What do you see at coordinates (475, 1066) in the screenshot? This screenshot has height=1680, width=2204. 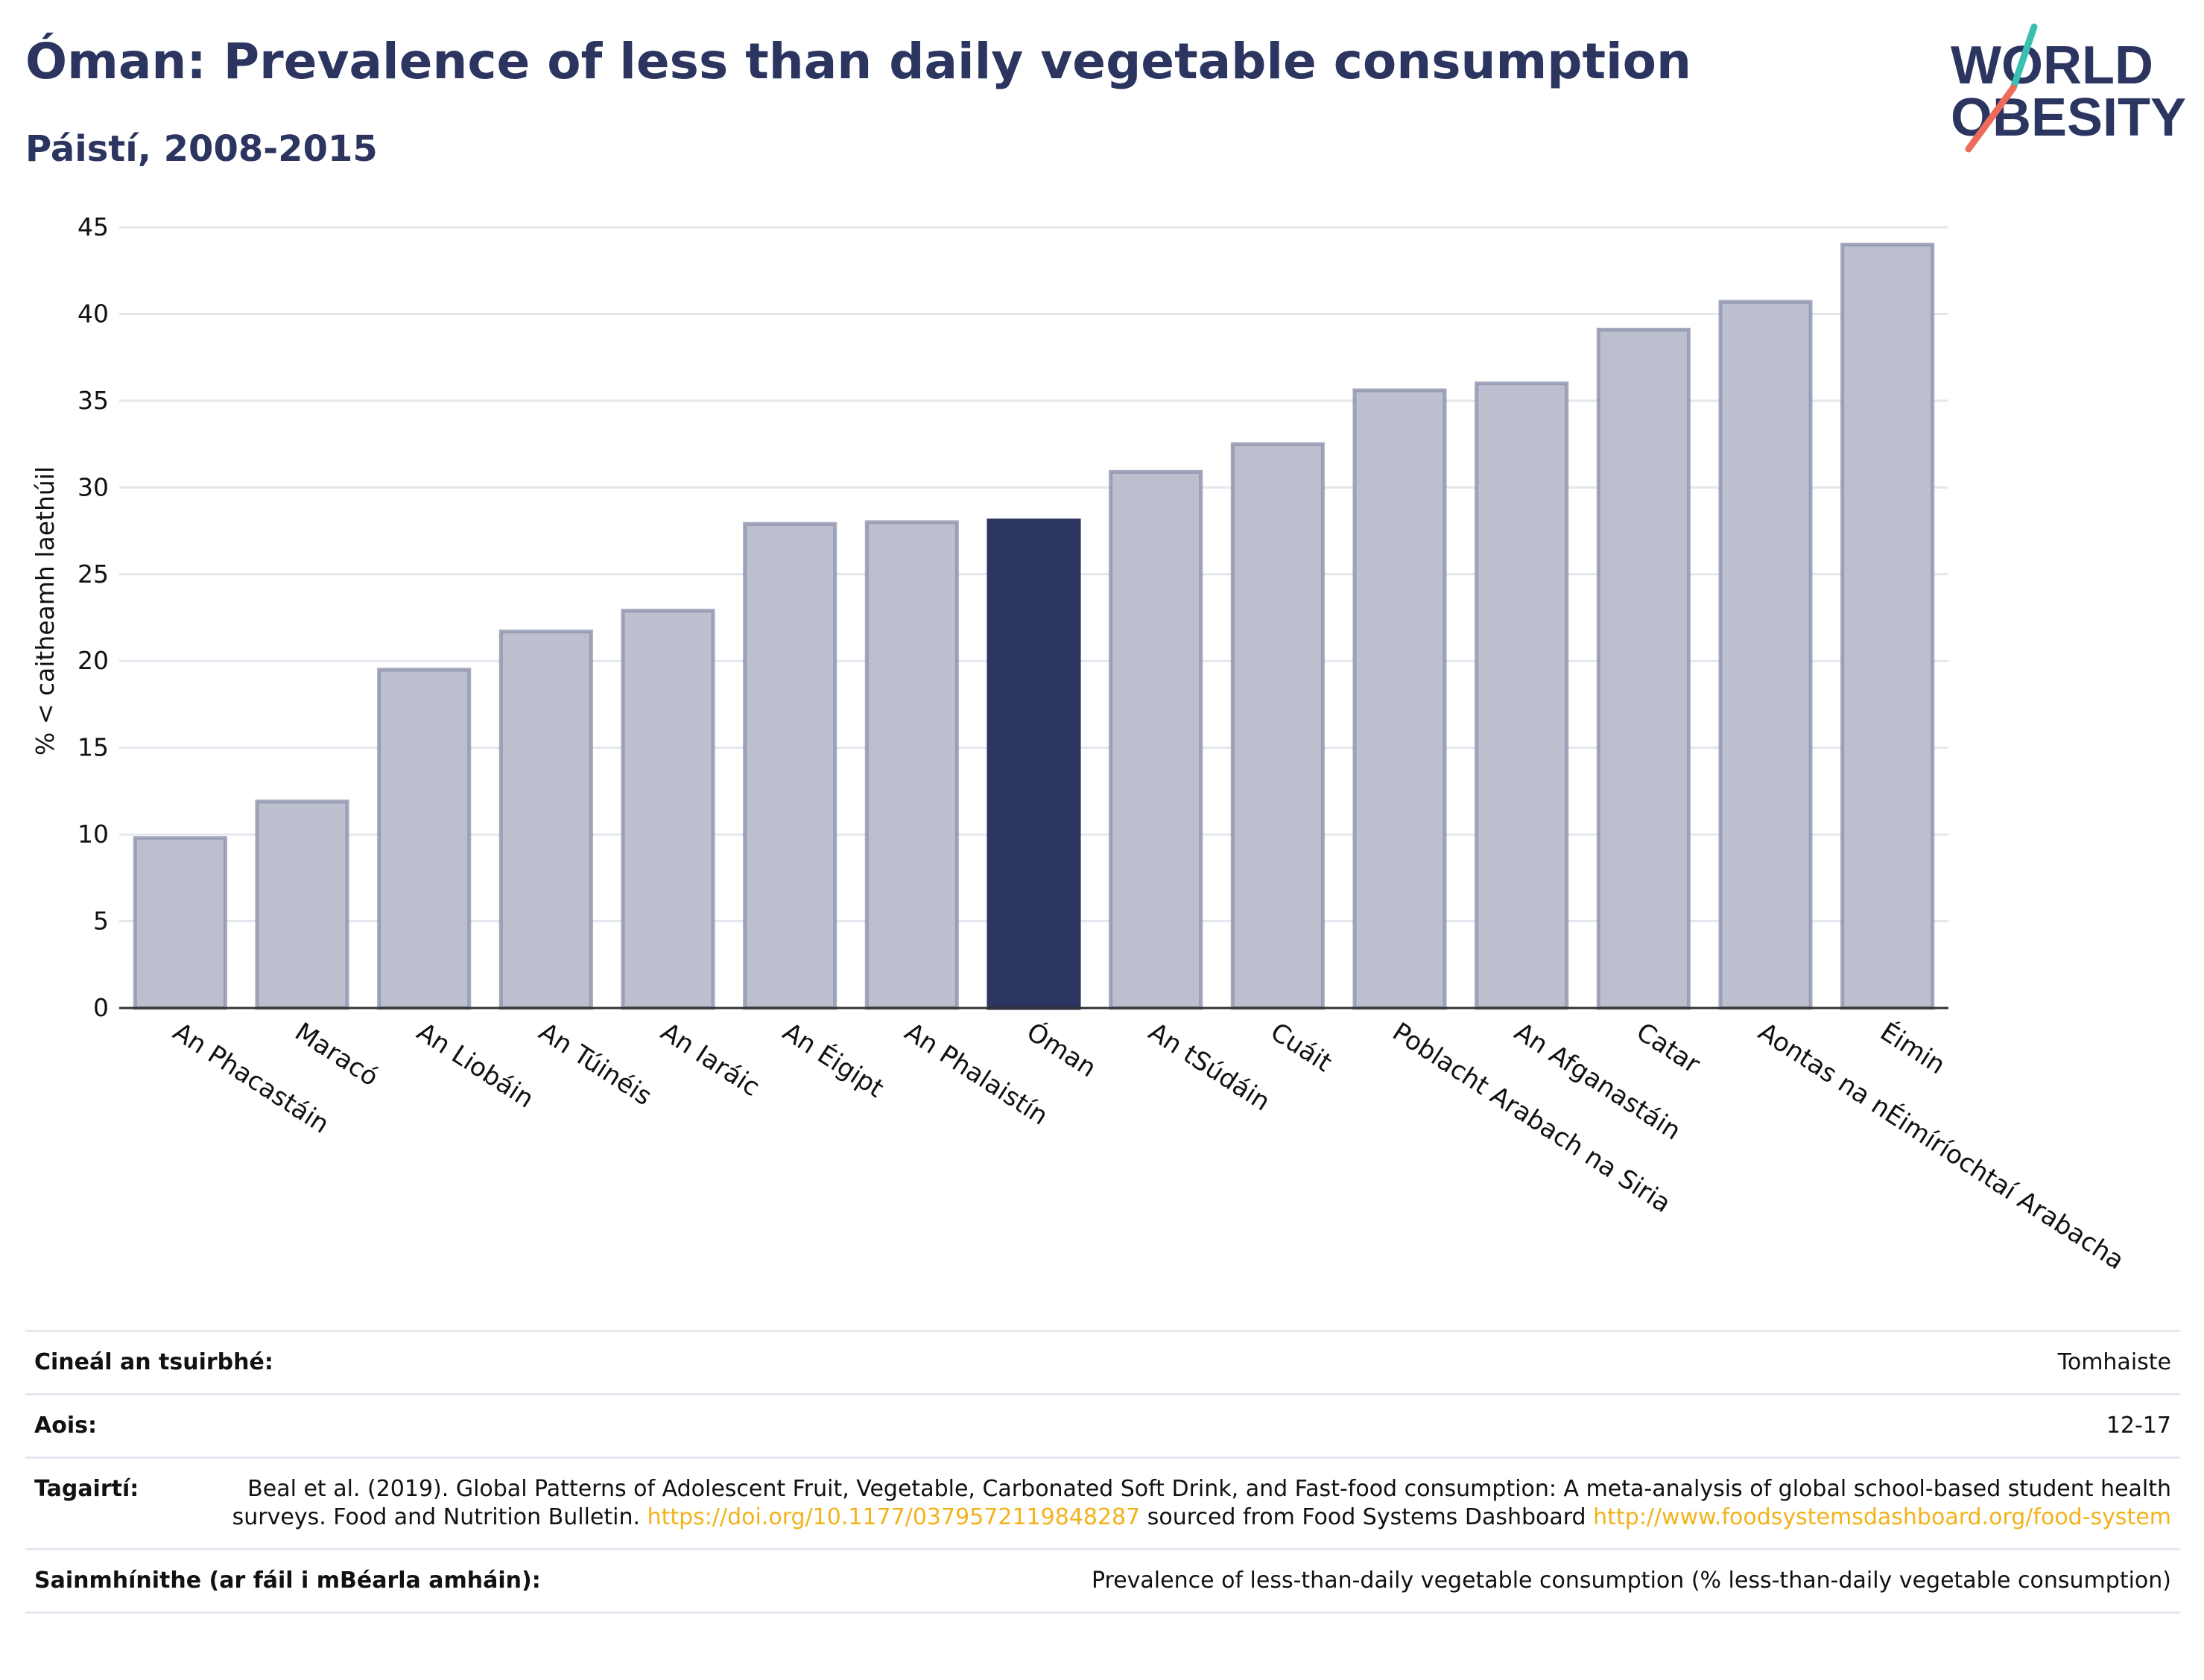 I see `x-tick-label: An Liobáin` at bounding box center [475, 1066].